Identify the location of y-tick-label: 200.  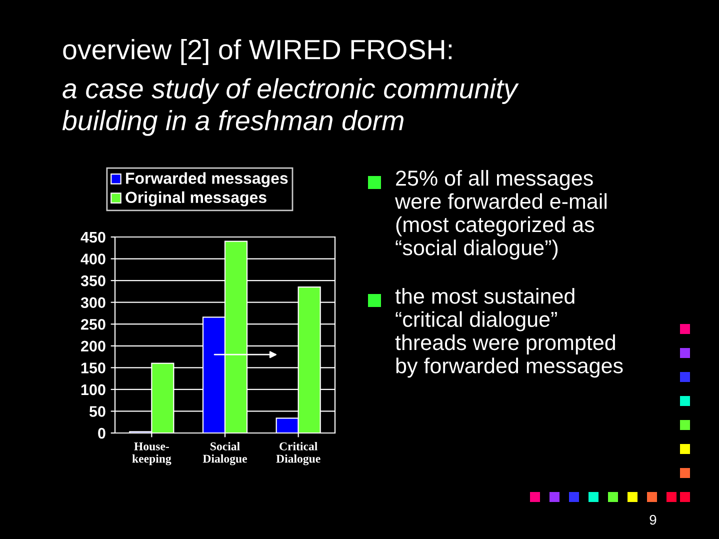
(93, 346).